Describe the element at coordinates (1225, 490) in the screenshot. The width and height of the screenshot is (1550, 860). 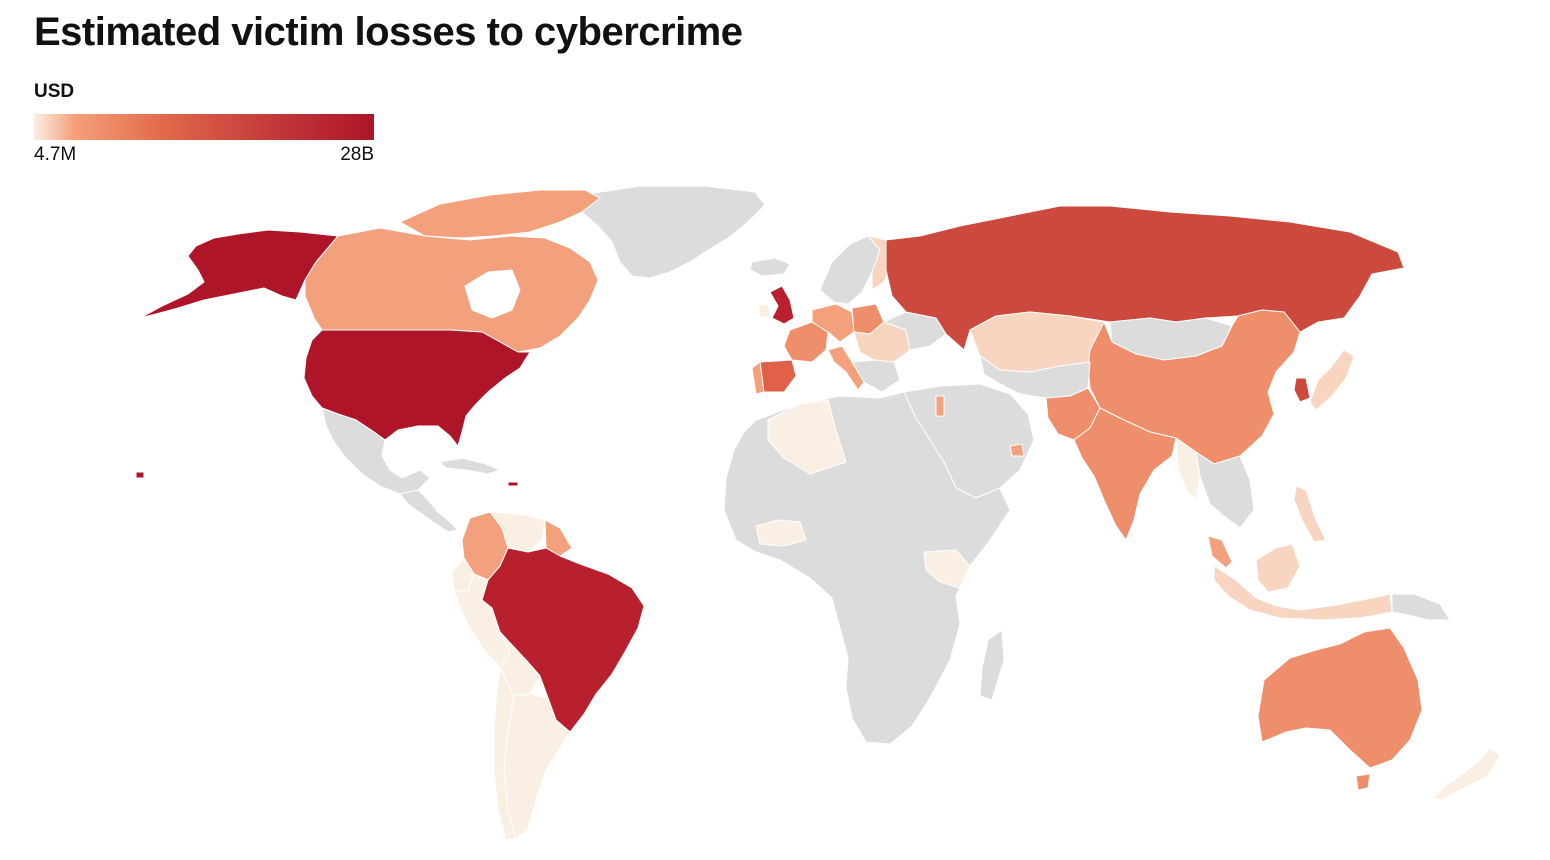
I see `region-southeast-asia` at that location.